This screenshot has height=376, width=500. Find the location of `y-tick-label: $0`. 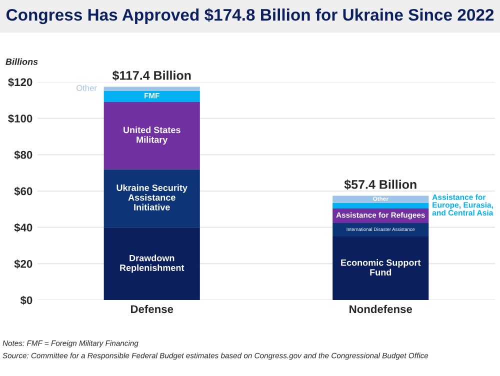

y-tick-label: $0 is located at coordinates (26, 300).